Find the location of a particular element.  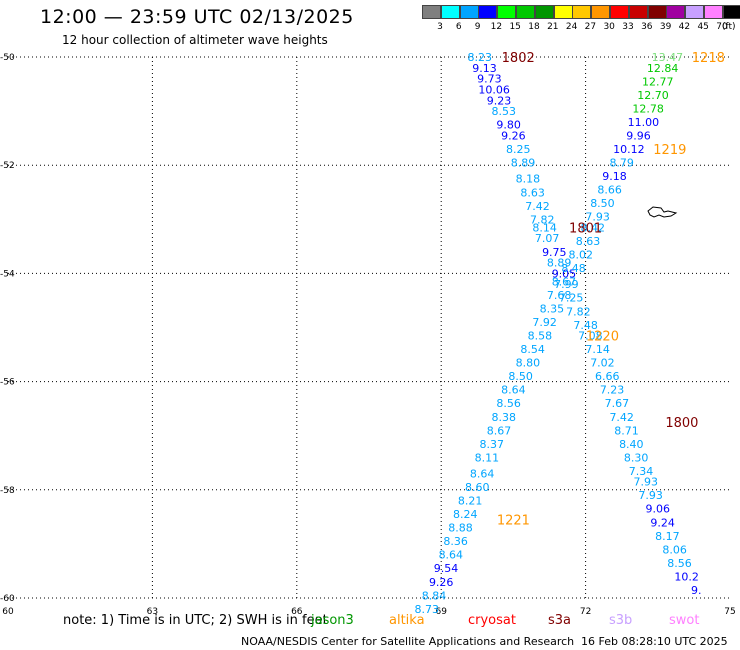

wave-height-label: 7.23 is located at coordinates (612, 390).